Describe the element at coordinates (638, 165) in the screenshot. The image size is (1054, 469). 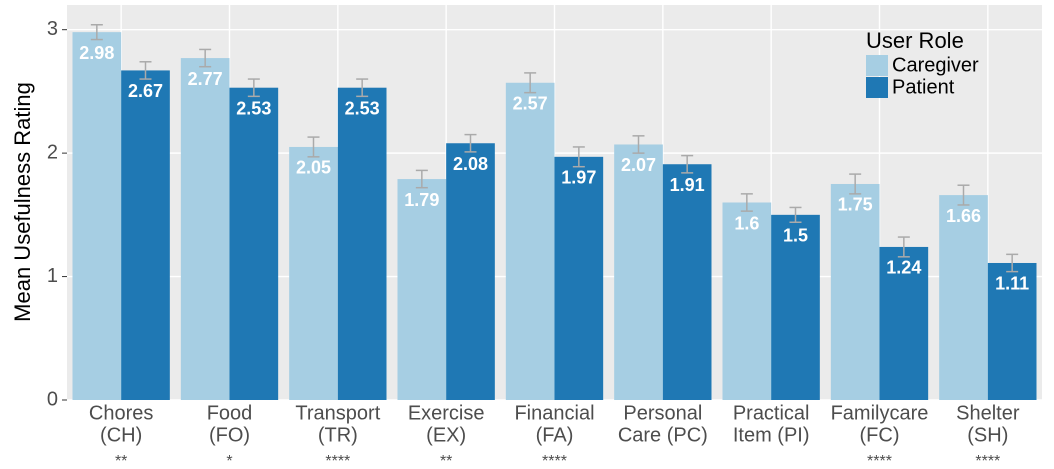
I see `value-label: 2.07` at that location.